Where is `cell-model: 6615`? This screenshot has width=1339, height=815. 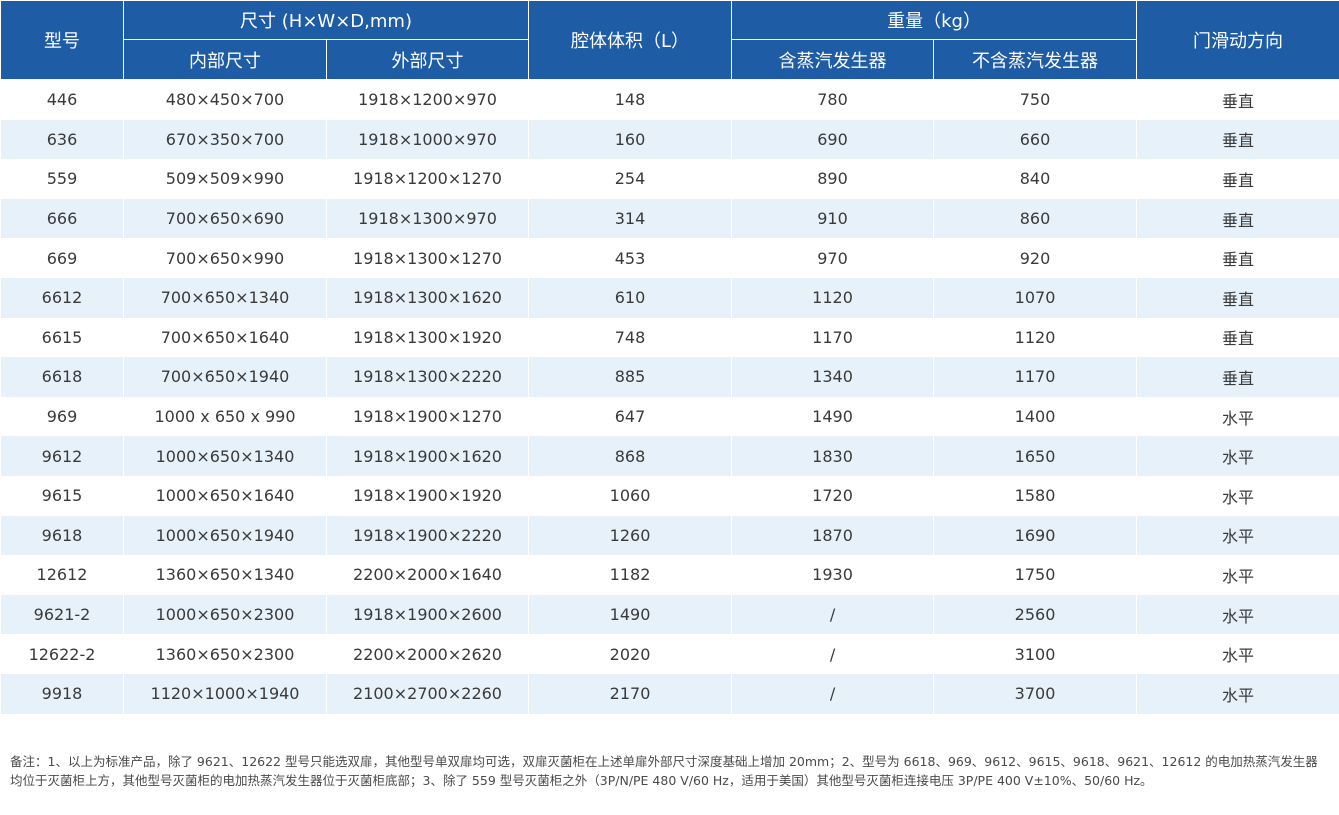
cell-model: 6615 is located at coordinates (62, 337).